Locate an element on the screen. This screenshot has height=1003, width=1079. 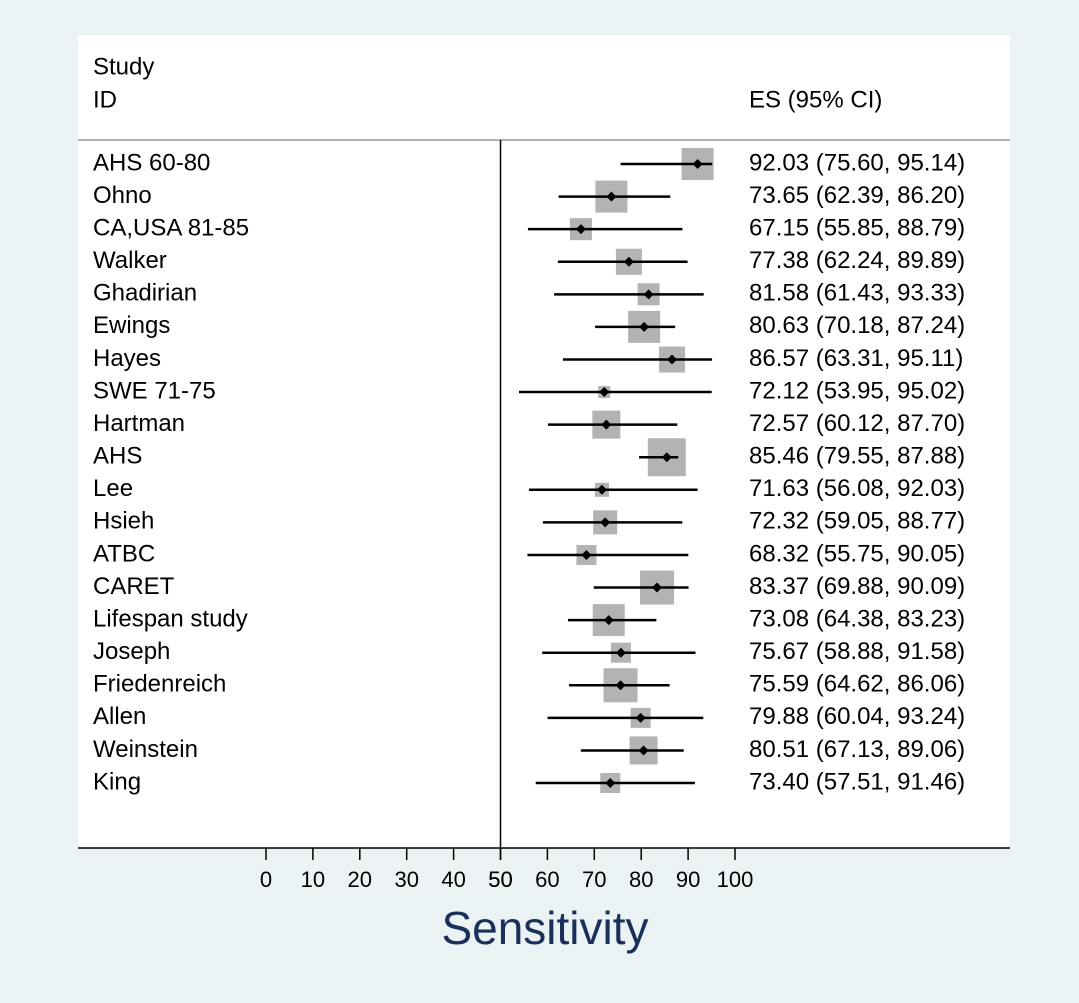
es-label: 75.59 (64.62, 86.06) is located at coordinates (857, 684).